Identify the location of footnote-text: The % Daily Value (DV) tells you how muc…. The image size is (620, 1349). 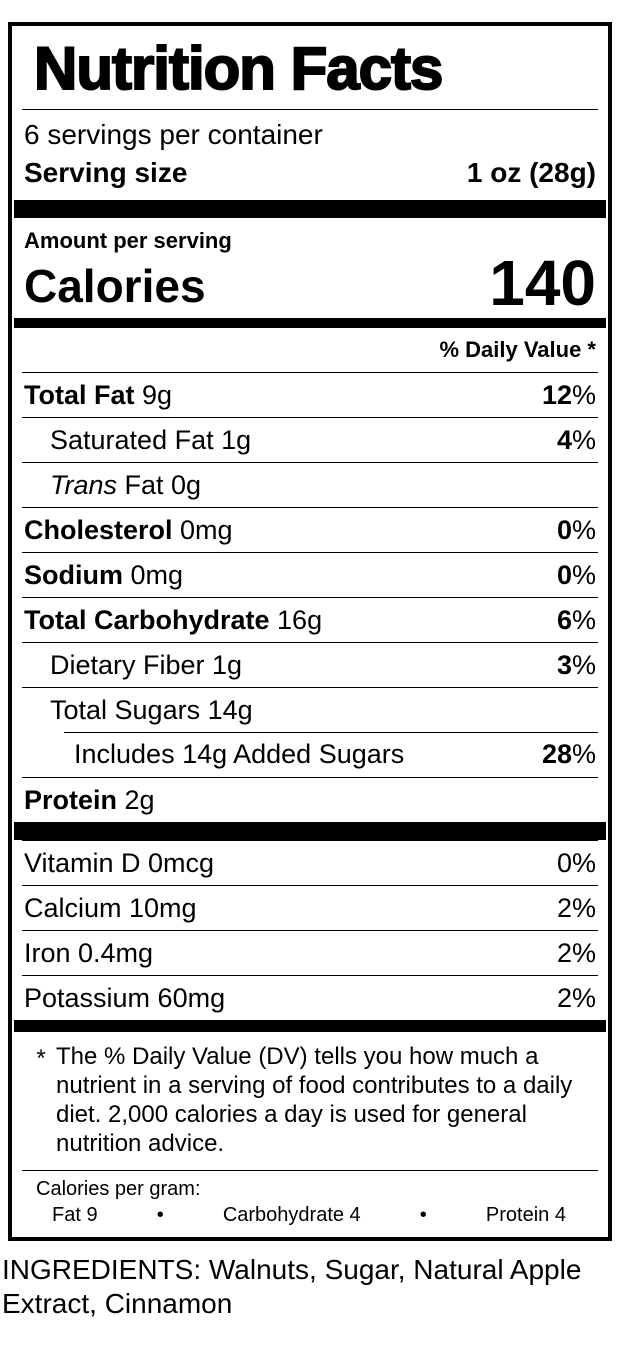
(314, 1100).